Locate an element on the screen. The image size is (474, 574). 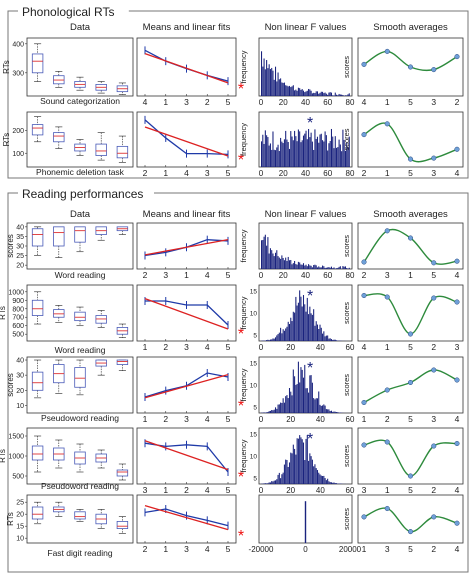
hist-ytick-label: 15 is located at coordinates (254, 364).